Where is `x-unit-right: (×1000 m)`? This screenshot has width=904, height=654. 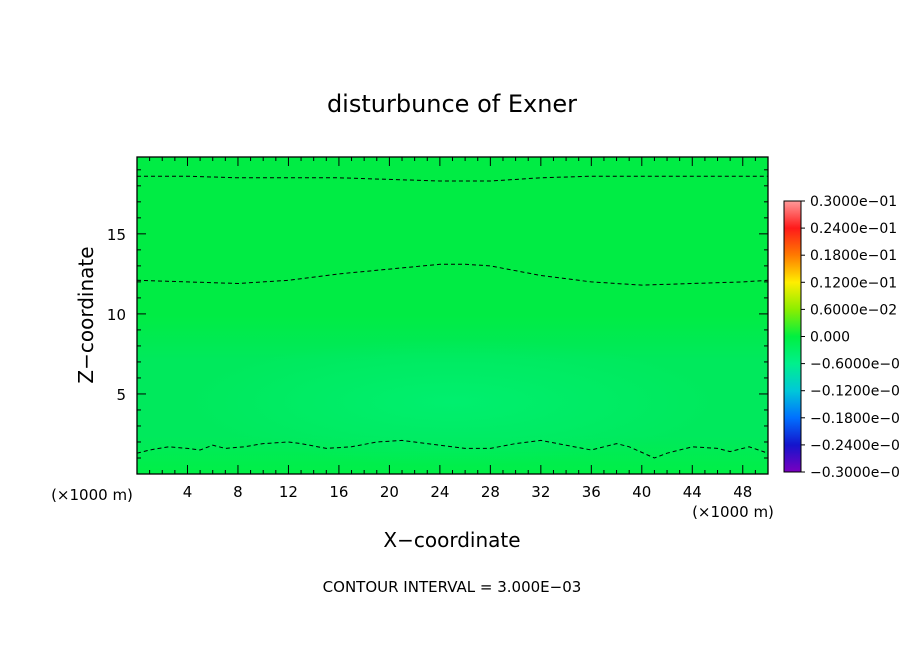
x-unit-right: (×1000 m) is located at coordinates (733, 512).